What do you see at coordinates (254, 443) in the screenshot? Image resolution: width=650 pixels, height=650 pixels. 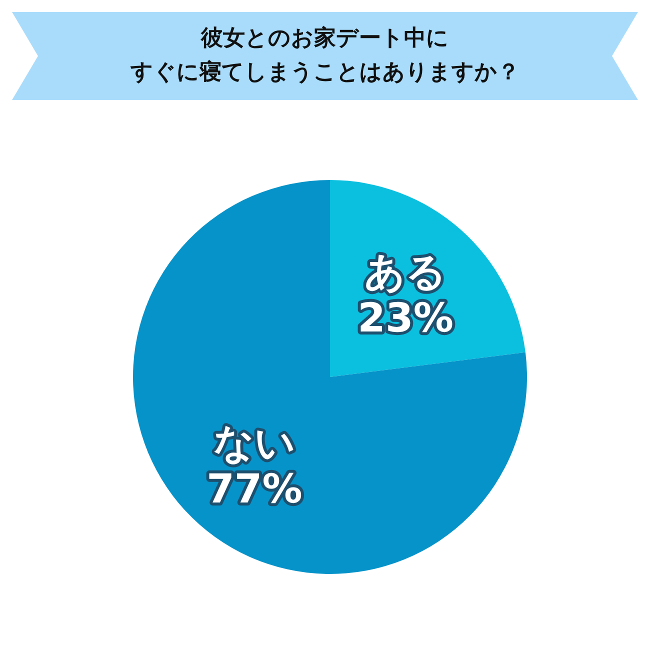 I see `slice-label: ない` at bounding box center [254, 443].